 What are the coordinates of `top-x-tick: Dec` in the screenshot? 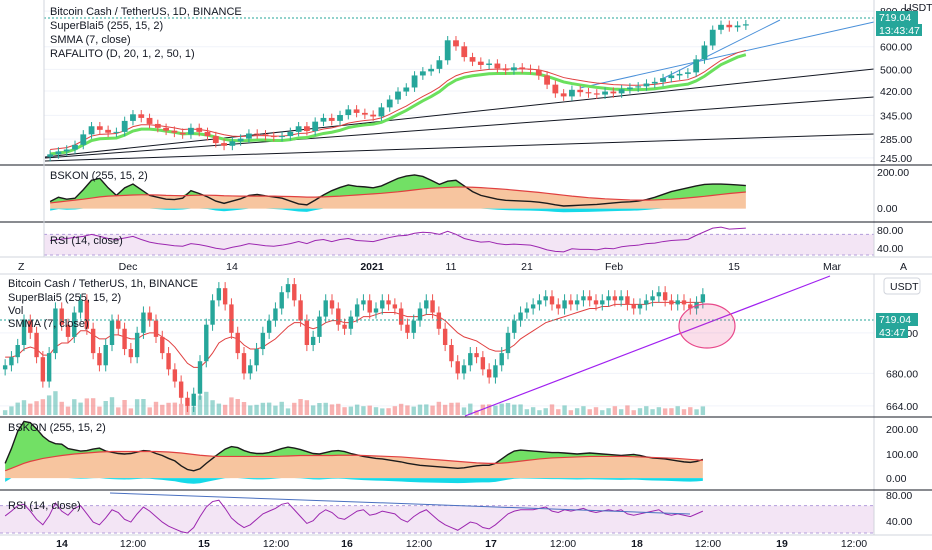 It's located at (128, 267).